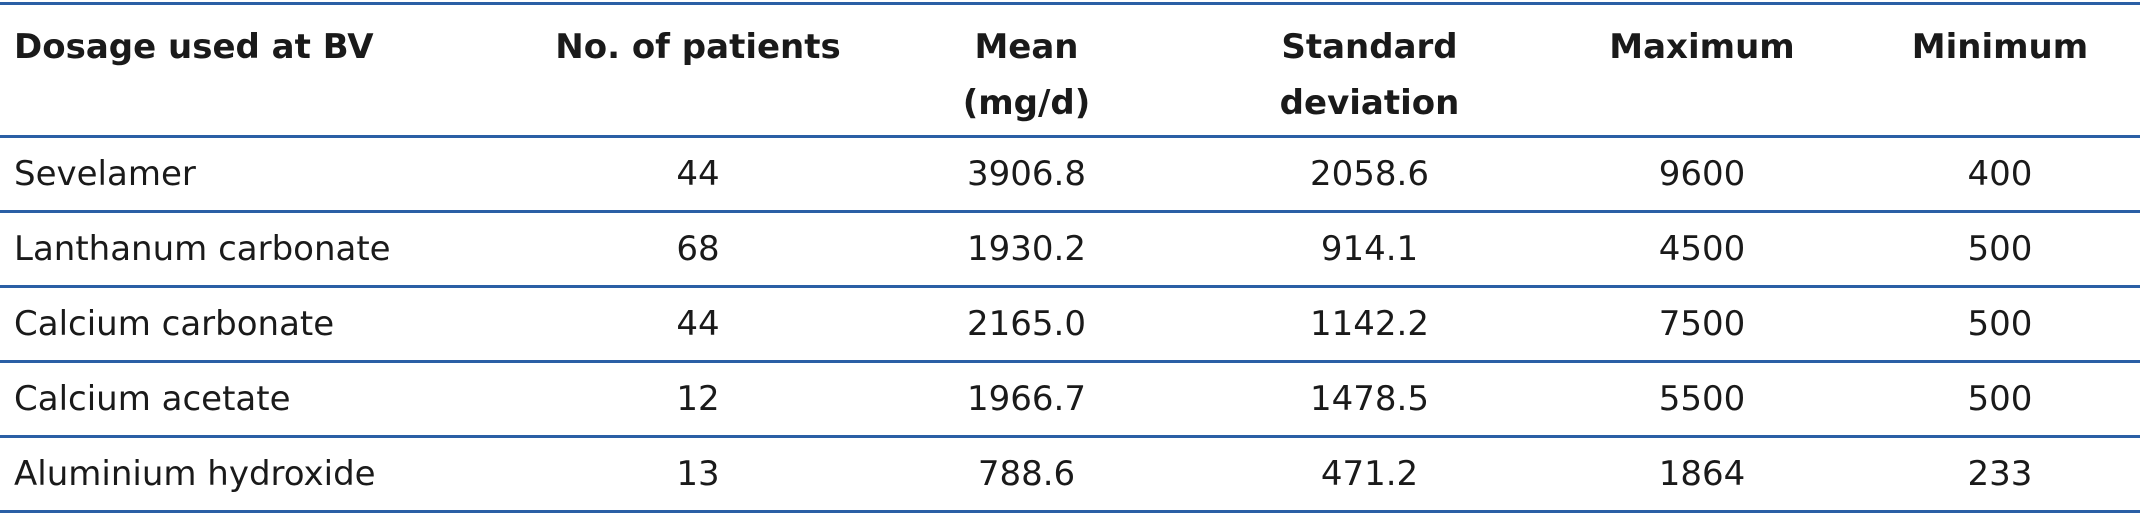 Image resolution: width=2156 pixels, height=532 pixels. What do you see at coordinates (1369, 174) in the screenshot?
I see `table-cell: 2058.6` at bounding box center [1369, 174].